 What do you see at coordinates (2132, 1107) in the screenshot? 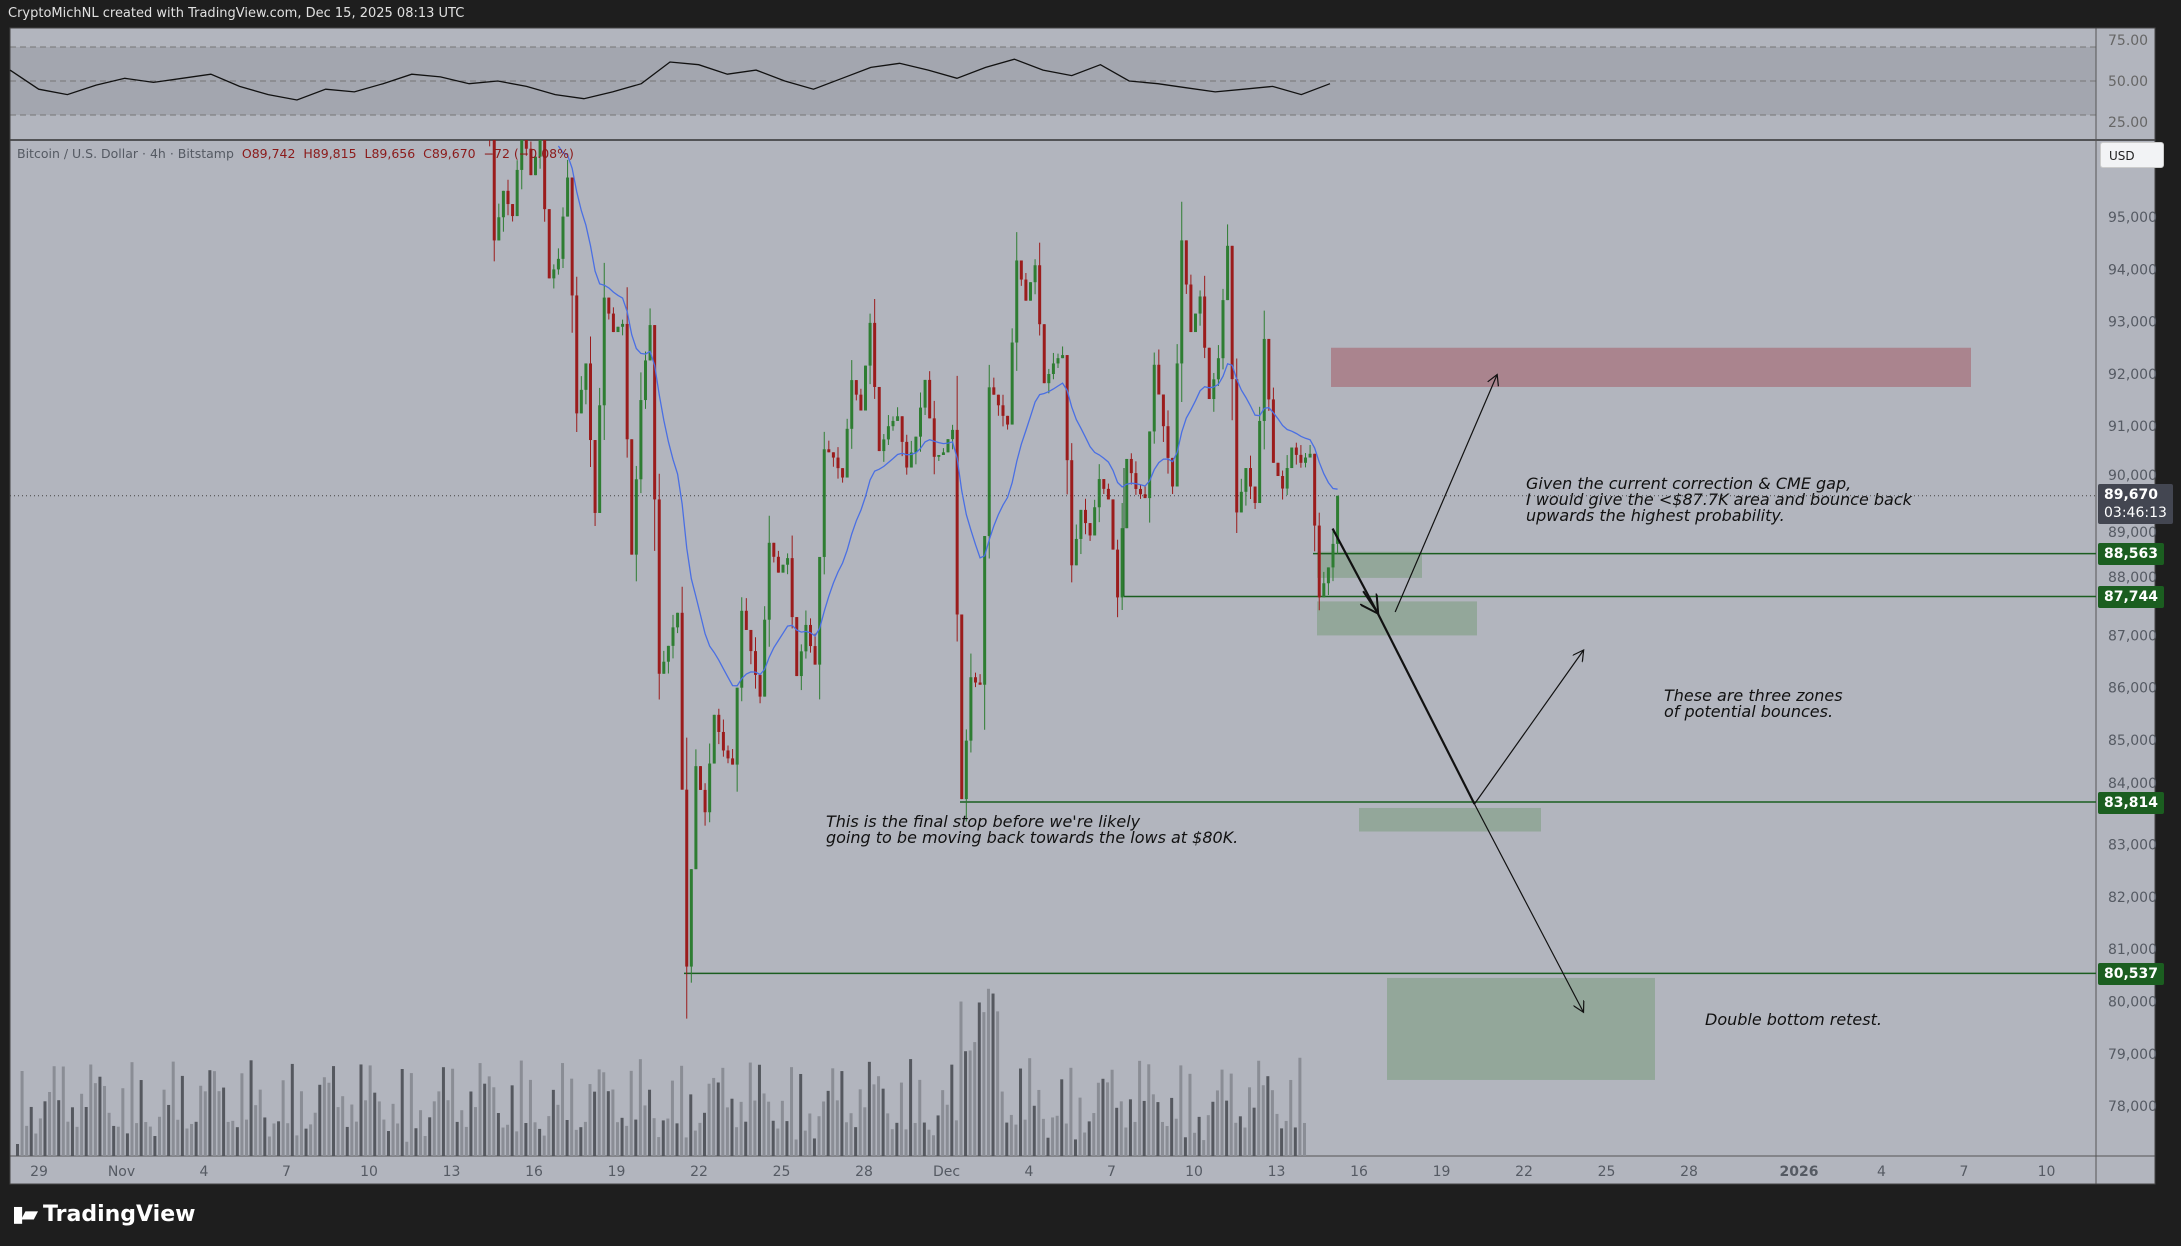
I see `price-tick-label: 78,000` at bounding box center [2132, 1107].